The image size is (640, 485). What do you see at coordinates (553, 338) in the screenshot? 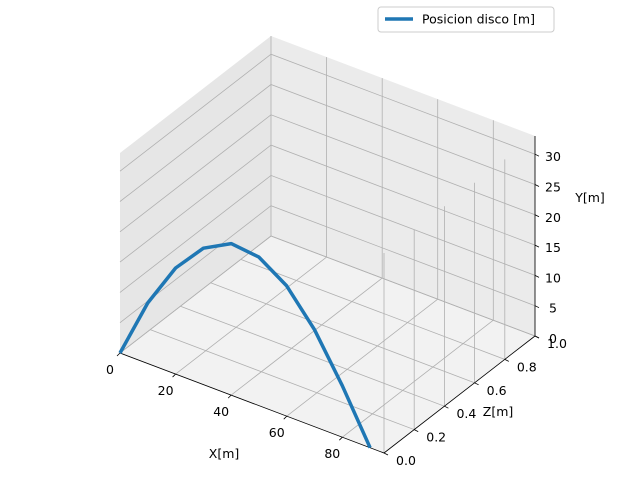
I see `y-tick-label: 0` at bounding box center [553, 338].